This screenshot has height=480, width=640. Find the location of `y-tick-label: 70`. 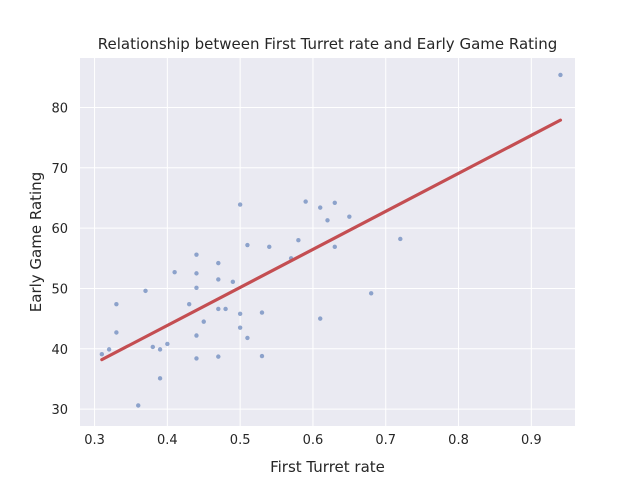

y-tick-label: 70 is located at coordinates (59, 169).